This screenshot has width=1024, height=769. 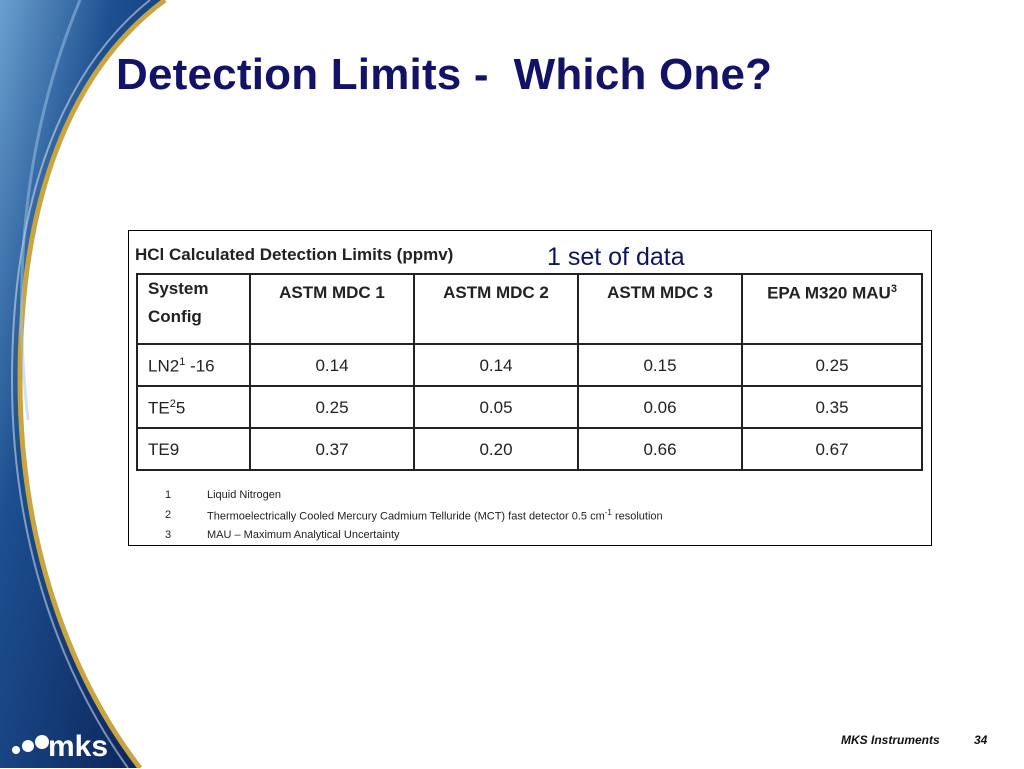 I want to click on header-astm-mdc-3: ASTM MDC 3, so click(x=660, y=309).